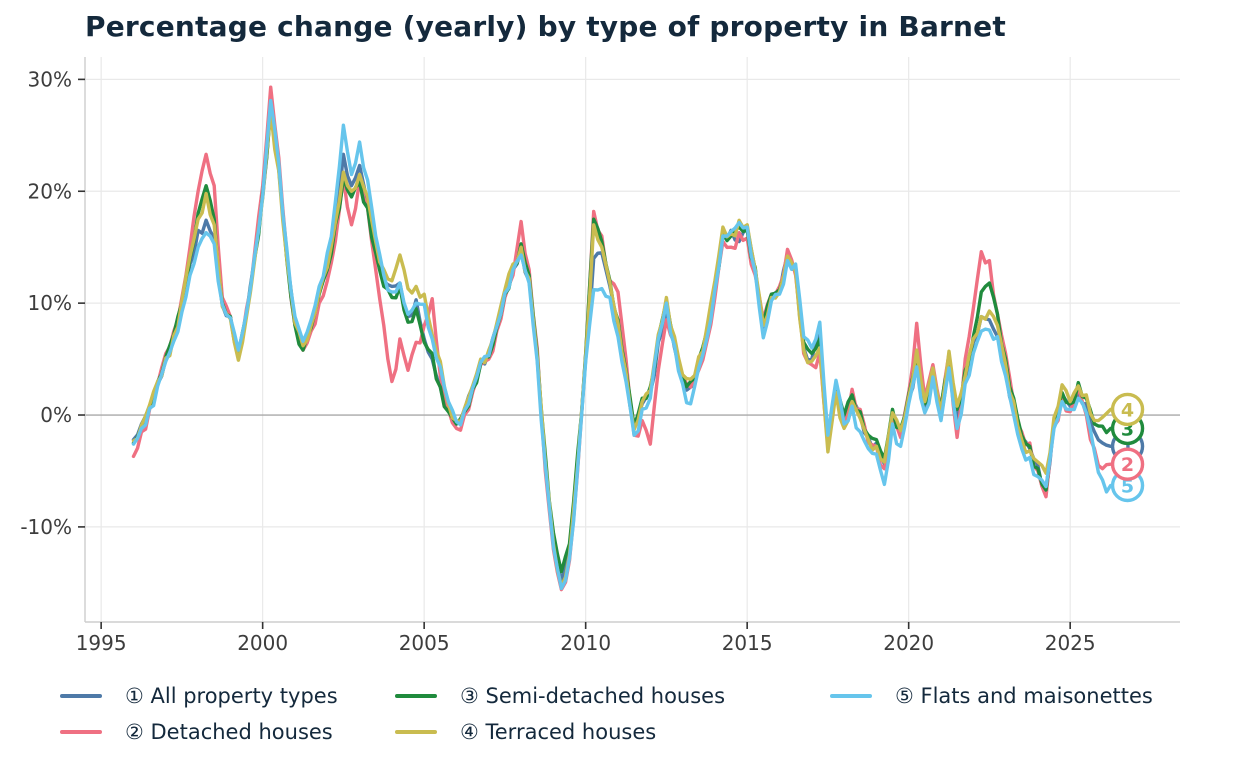  What do you see at coordinates (101, 643) in the screenshot?
I see `x-tick-label: 1995` at bounding box center [101, 643].